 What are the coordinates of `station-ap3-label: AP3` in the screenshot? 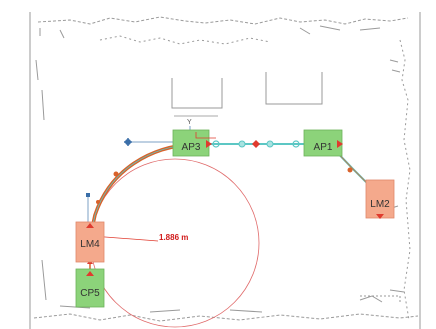 It's located at (191, 147).